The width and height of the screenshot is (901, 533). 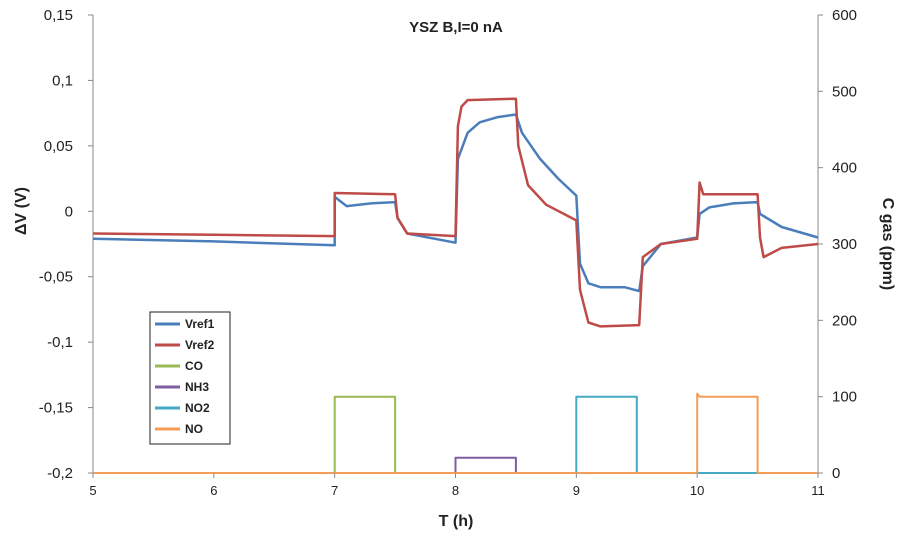 I want to click on y-right-tick-label: 600, so click(x=844, y=15).